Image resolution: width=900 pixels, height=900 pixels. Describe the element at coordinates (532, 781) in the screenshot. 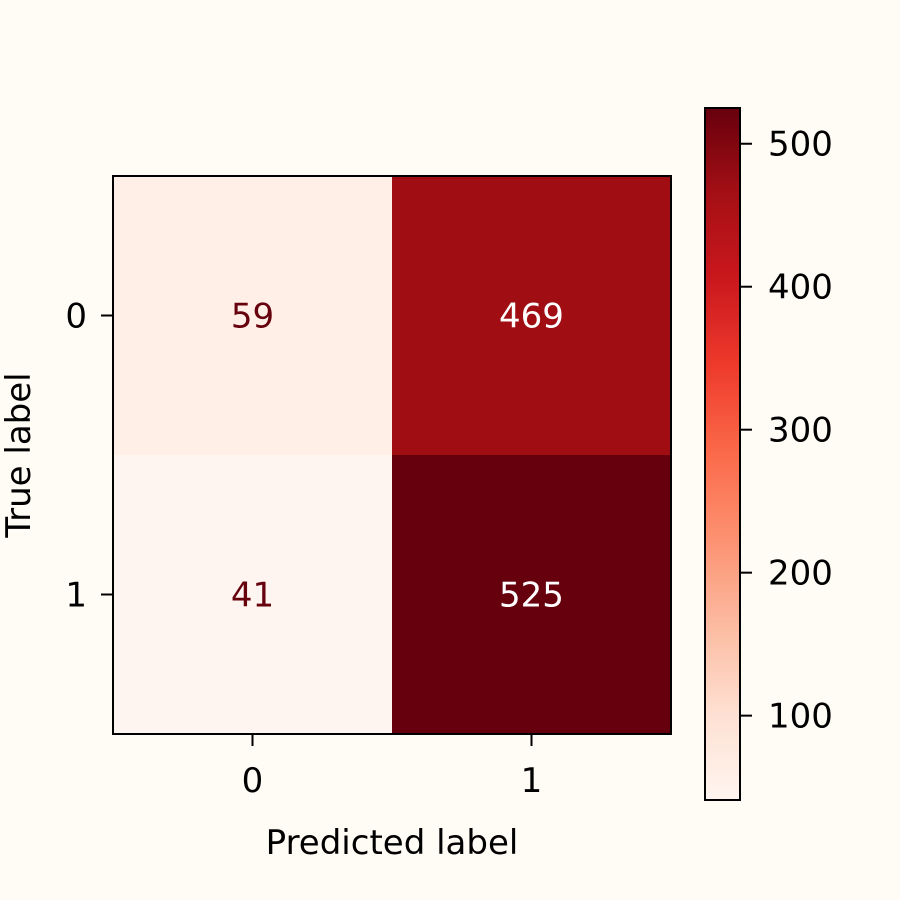

I see `x-tick-label: 1` at that location.